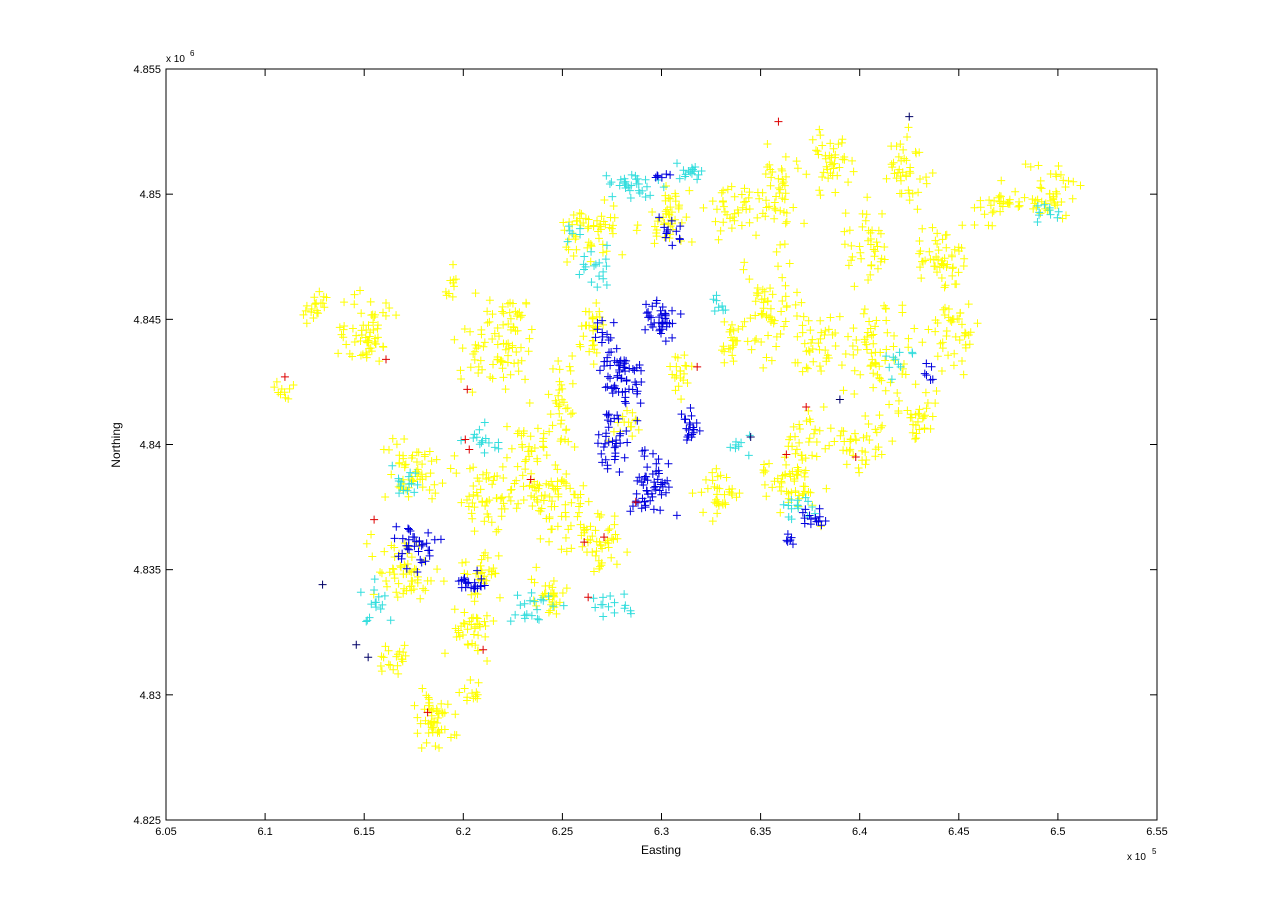 Image resolution: width=1279 pixels, height=922 pixels. What do you see at coordinates (150, 195) in the screenshot?
I see `y-tick-label: 4.85` at bounding box center [150, 195].